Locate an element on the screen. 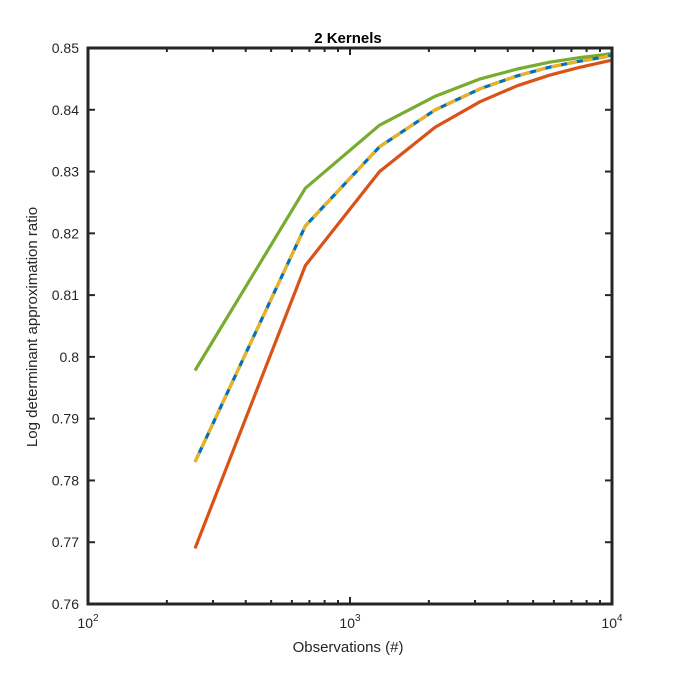 Image resolution: width=676 pixels, height=681 pixels. y-tick-label: 0.76 is located at coordinates (65, 604).